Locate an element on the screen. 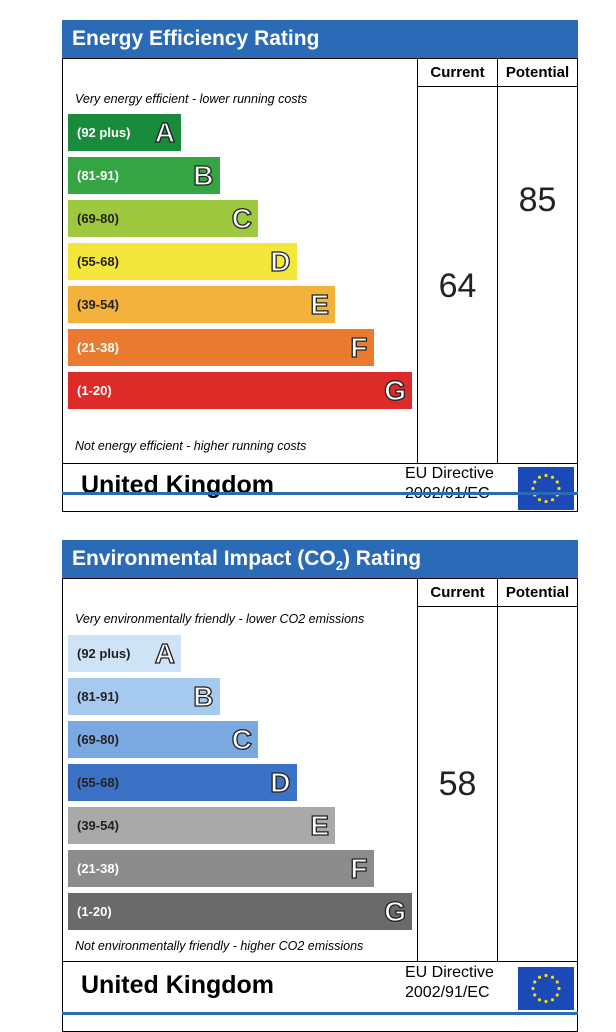 This screenshot has height=1032, width=616. chart-title: Environmental Impact (CO2) Rating is located at coordinates (320, 559).